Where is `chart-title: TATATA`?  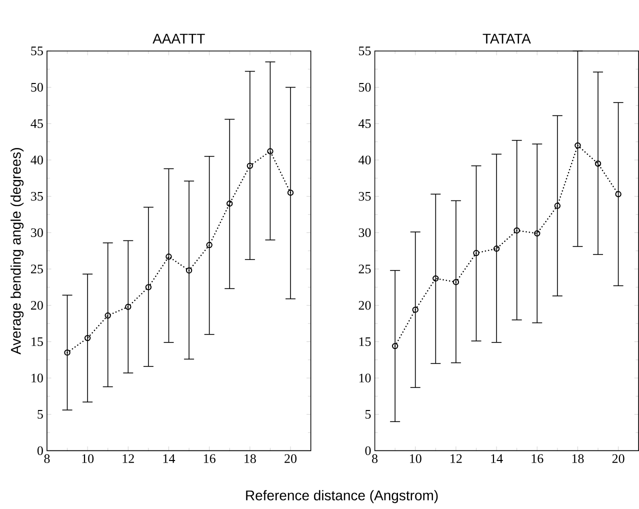 chart-title: TATATA is located at coordinates (506, 39).